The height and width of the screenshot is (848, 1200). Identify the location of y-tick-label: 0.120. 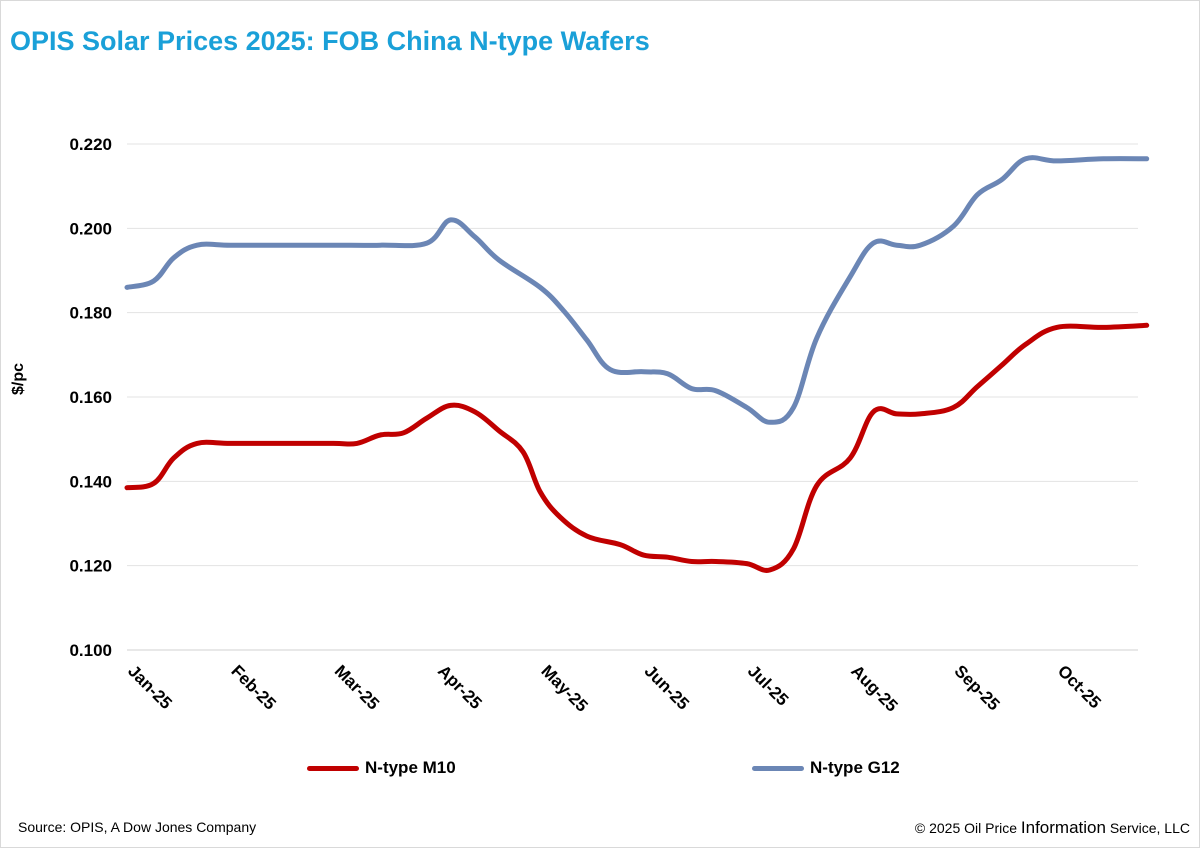
(90, 566).